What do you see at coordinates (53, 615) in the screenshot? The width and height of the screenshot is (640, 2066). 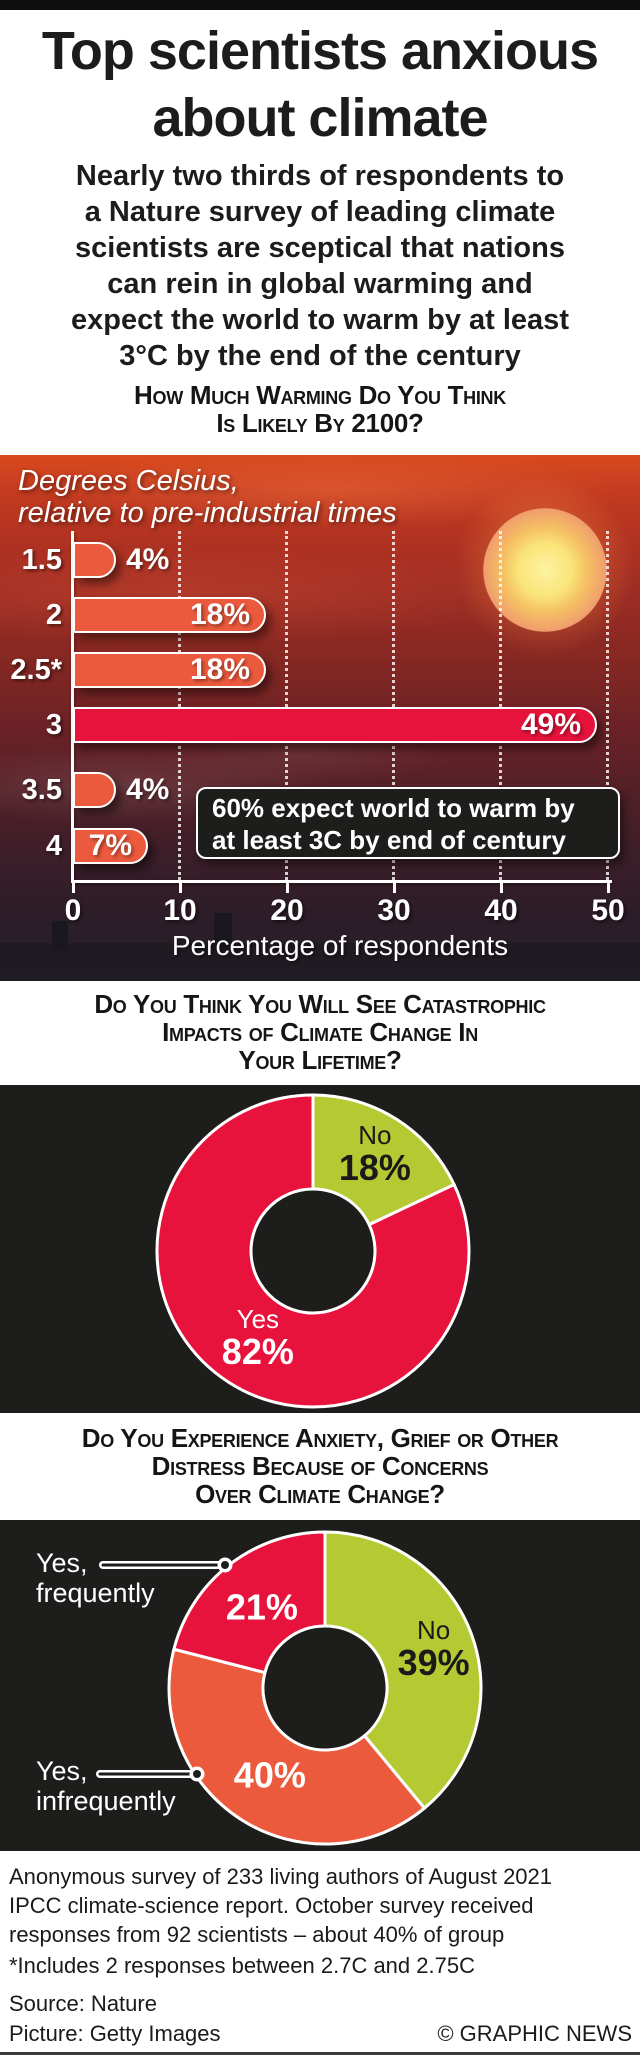 I see `axis-category-label: 2` at bounding box center [53, 615].